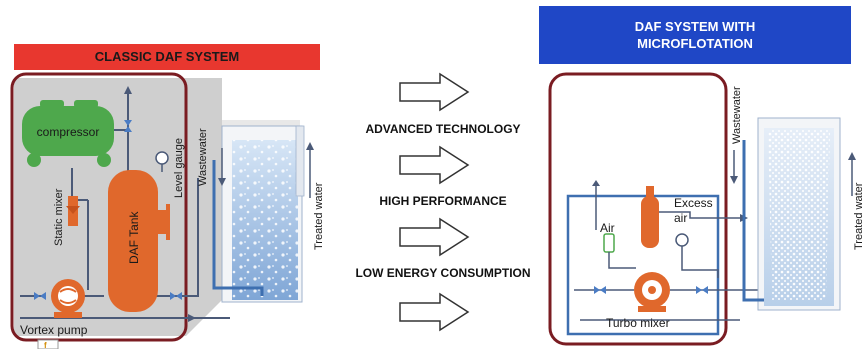  I want to click on air-arrow, so click(596, 183).